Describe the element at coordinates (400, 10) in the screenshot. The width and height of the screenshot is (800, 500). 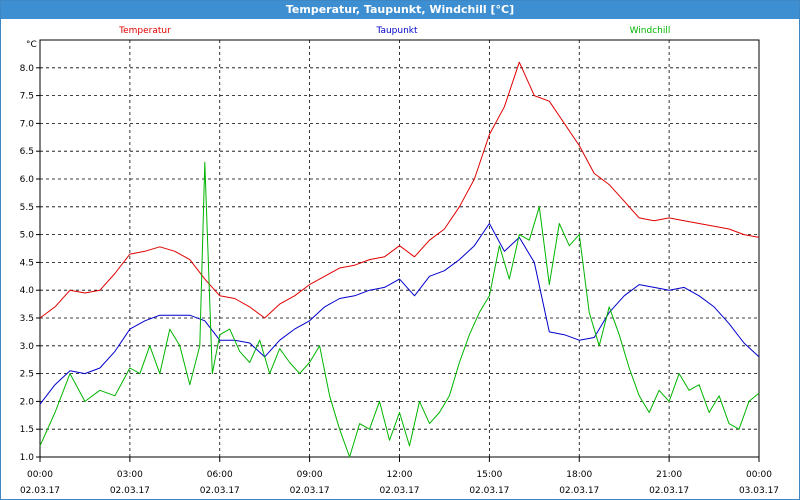
I see `window-title: Temperatur, Taupunkt, Windchill [°C]` at that location.